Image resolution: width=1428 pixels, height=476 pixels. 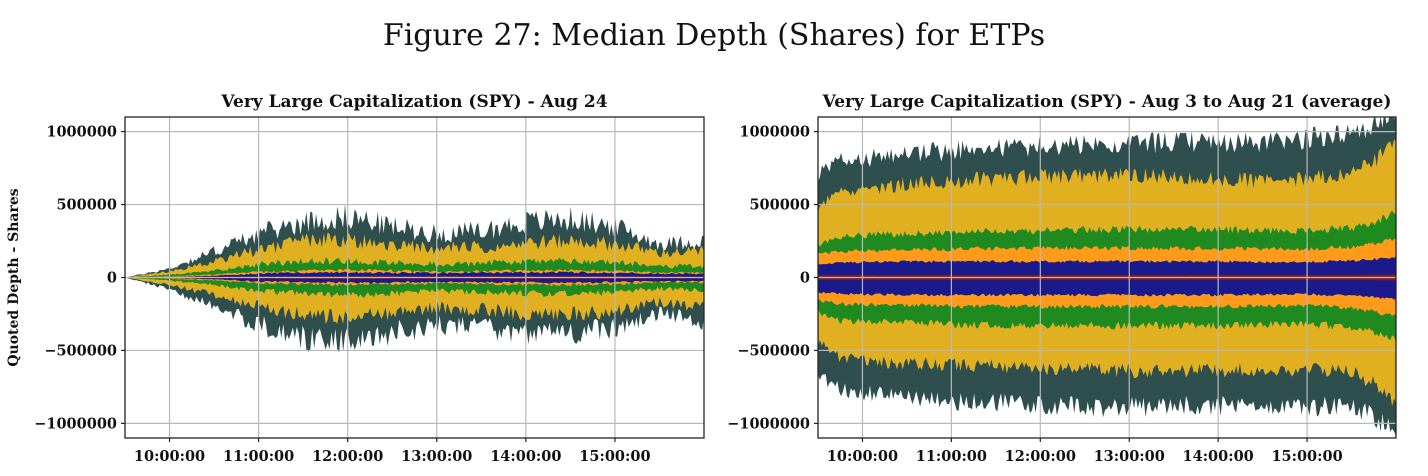 What do you see at coordinates (14, 277) in the screenshot?
I see `y-axis-label: Quoted Depth - Shares` at bounding box center [14, 277].